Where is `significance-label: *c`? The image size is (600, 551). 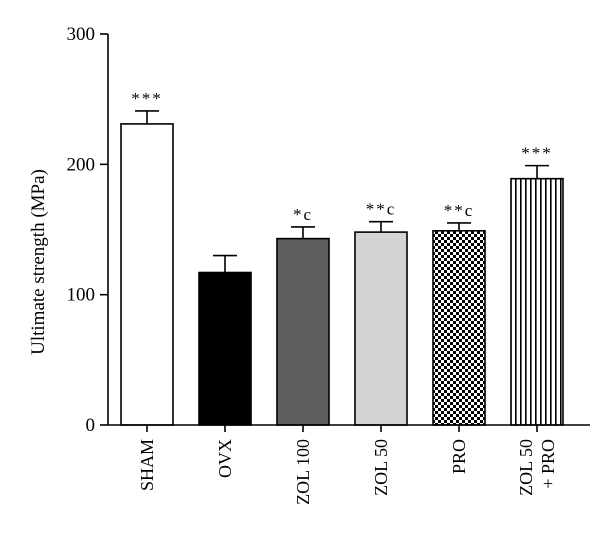
significance-label: *c is located at coordinates (303, 214).